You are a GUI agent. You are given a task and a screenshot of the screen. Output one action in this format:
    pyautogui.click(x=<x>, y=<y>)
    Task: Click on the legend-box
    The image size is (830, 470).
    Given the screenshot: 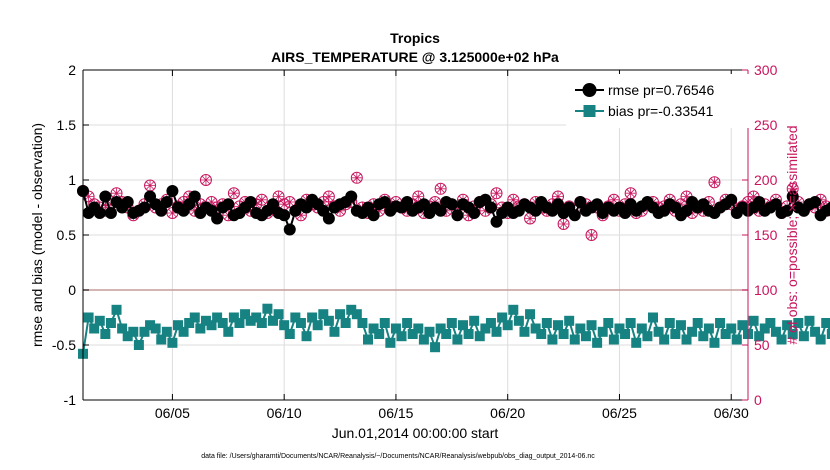 What is the action you would take?
    pyautogui.click(x=660, y=101)
    